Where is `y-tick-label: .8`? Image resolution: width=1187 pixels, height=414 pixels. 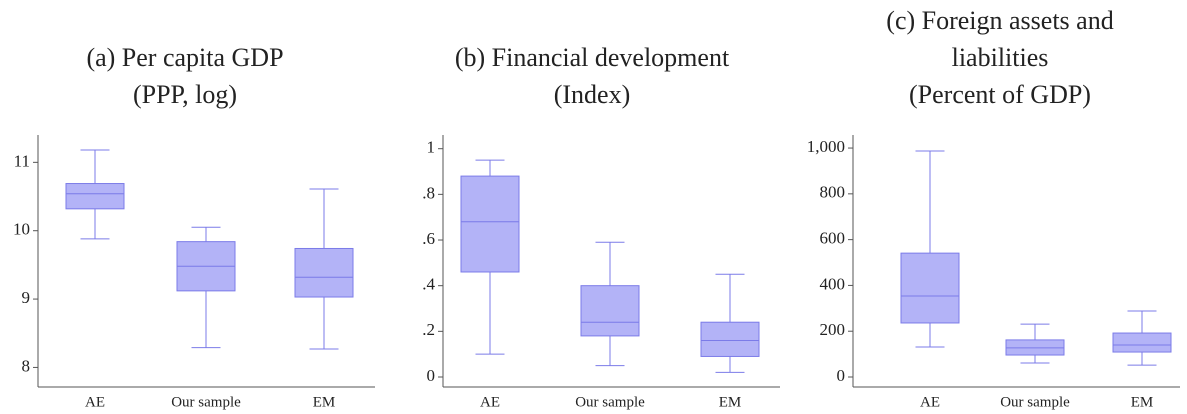
y-tick-label: .8 is located at coordinates (428, 192).